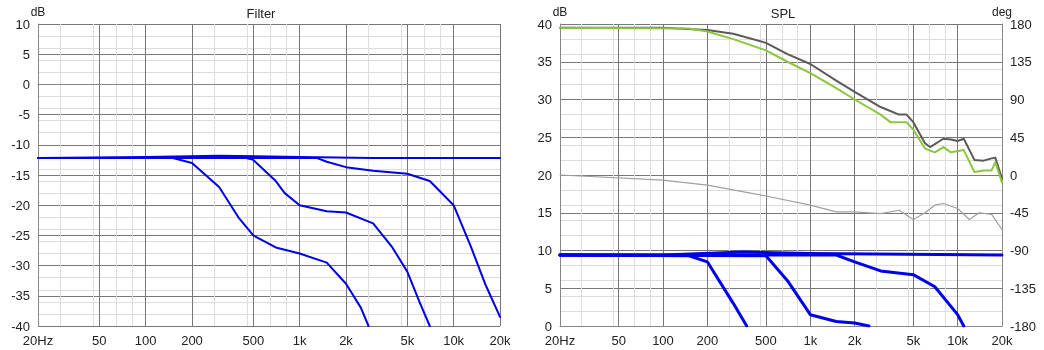  I want to click on y-tick-label: 30, so click(544, 99).